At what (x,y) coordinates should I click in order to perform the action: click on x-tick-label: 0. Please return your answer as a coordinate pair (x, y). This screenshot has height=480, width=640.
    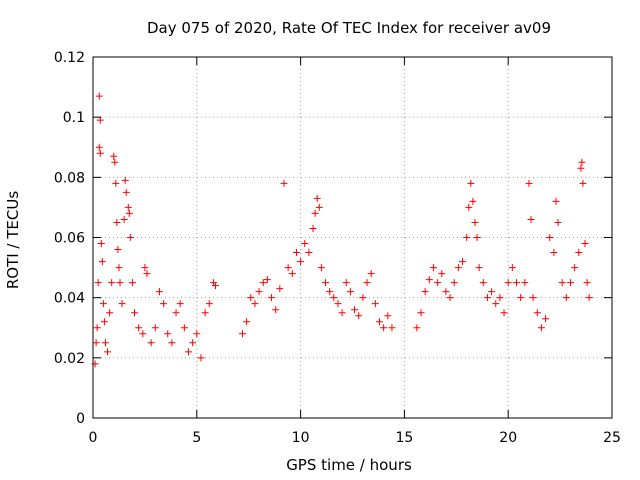
    Looking at the image, I should click on (93, 438).